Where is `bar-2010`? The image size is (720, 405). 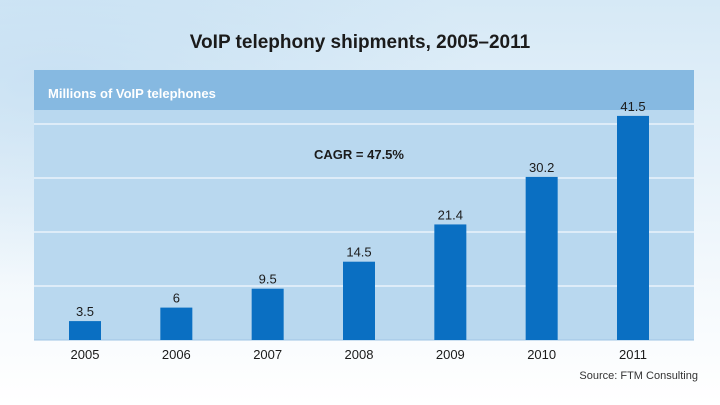 bar-2010 is located at coordinates (541, 258).